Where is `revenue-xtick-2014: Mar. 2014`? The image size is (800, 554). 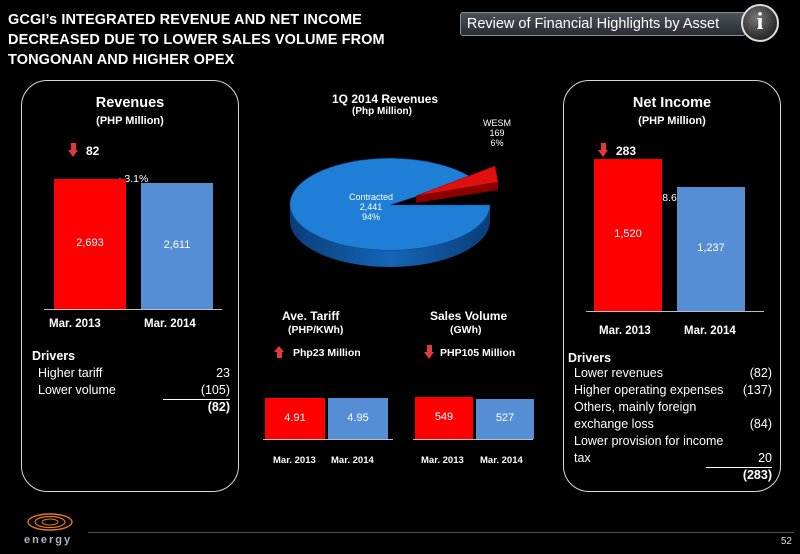 revenue-xtick-2014: Mar. 2014 is located at coordinates (170, 324).